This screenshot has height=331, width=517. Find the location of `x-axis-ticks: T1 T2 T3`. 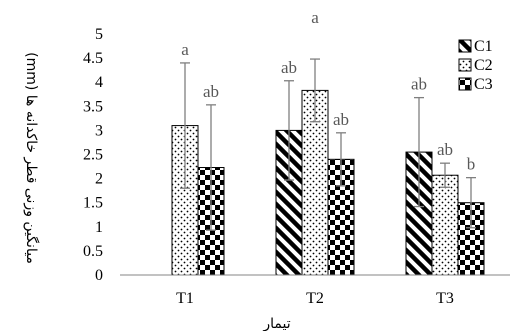

x-axis-ticks: T1 T2 T3 is located at coordinates (315, 298).